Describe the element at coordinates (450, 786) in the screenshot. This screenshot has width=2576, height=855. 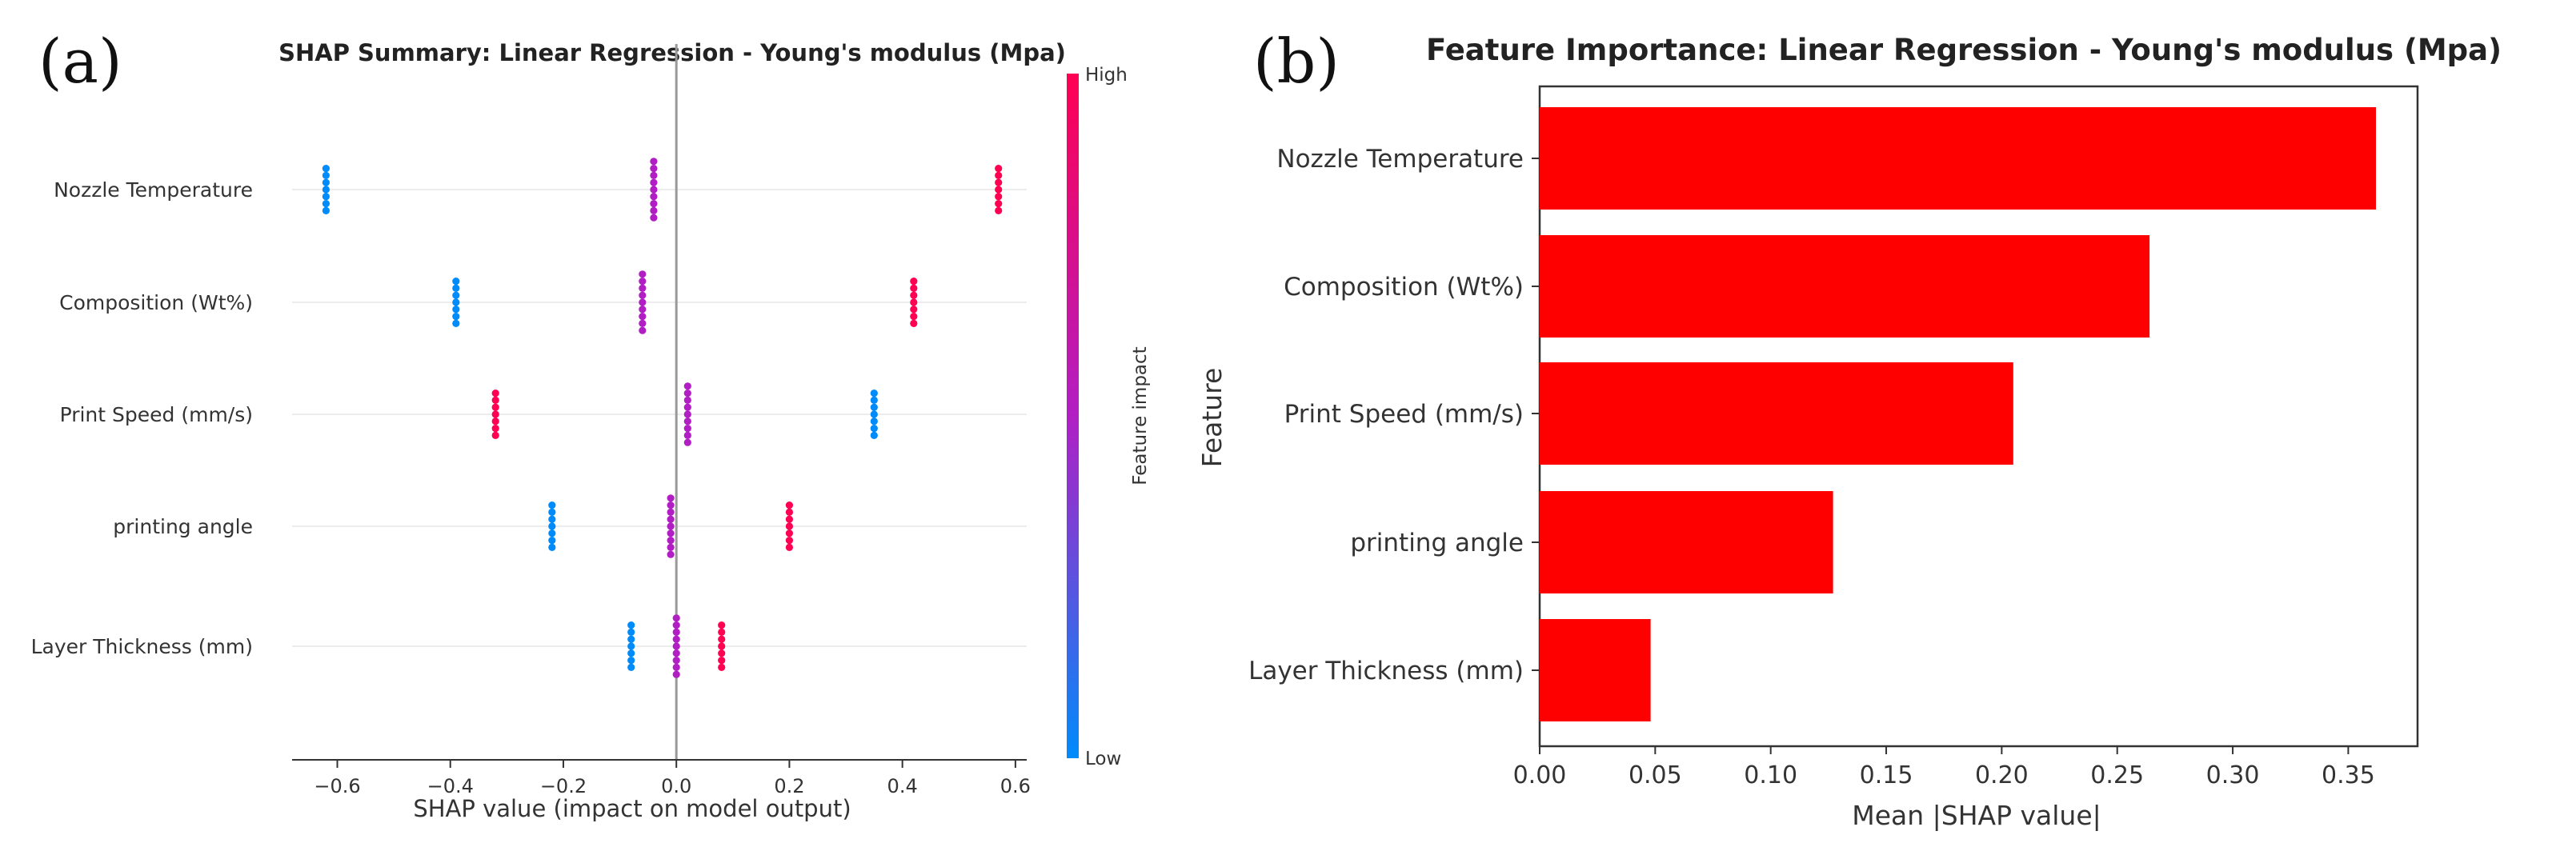
I see `shap-x-tick-label: −0.4` at that location.